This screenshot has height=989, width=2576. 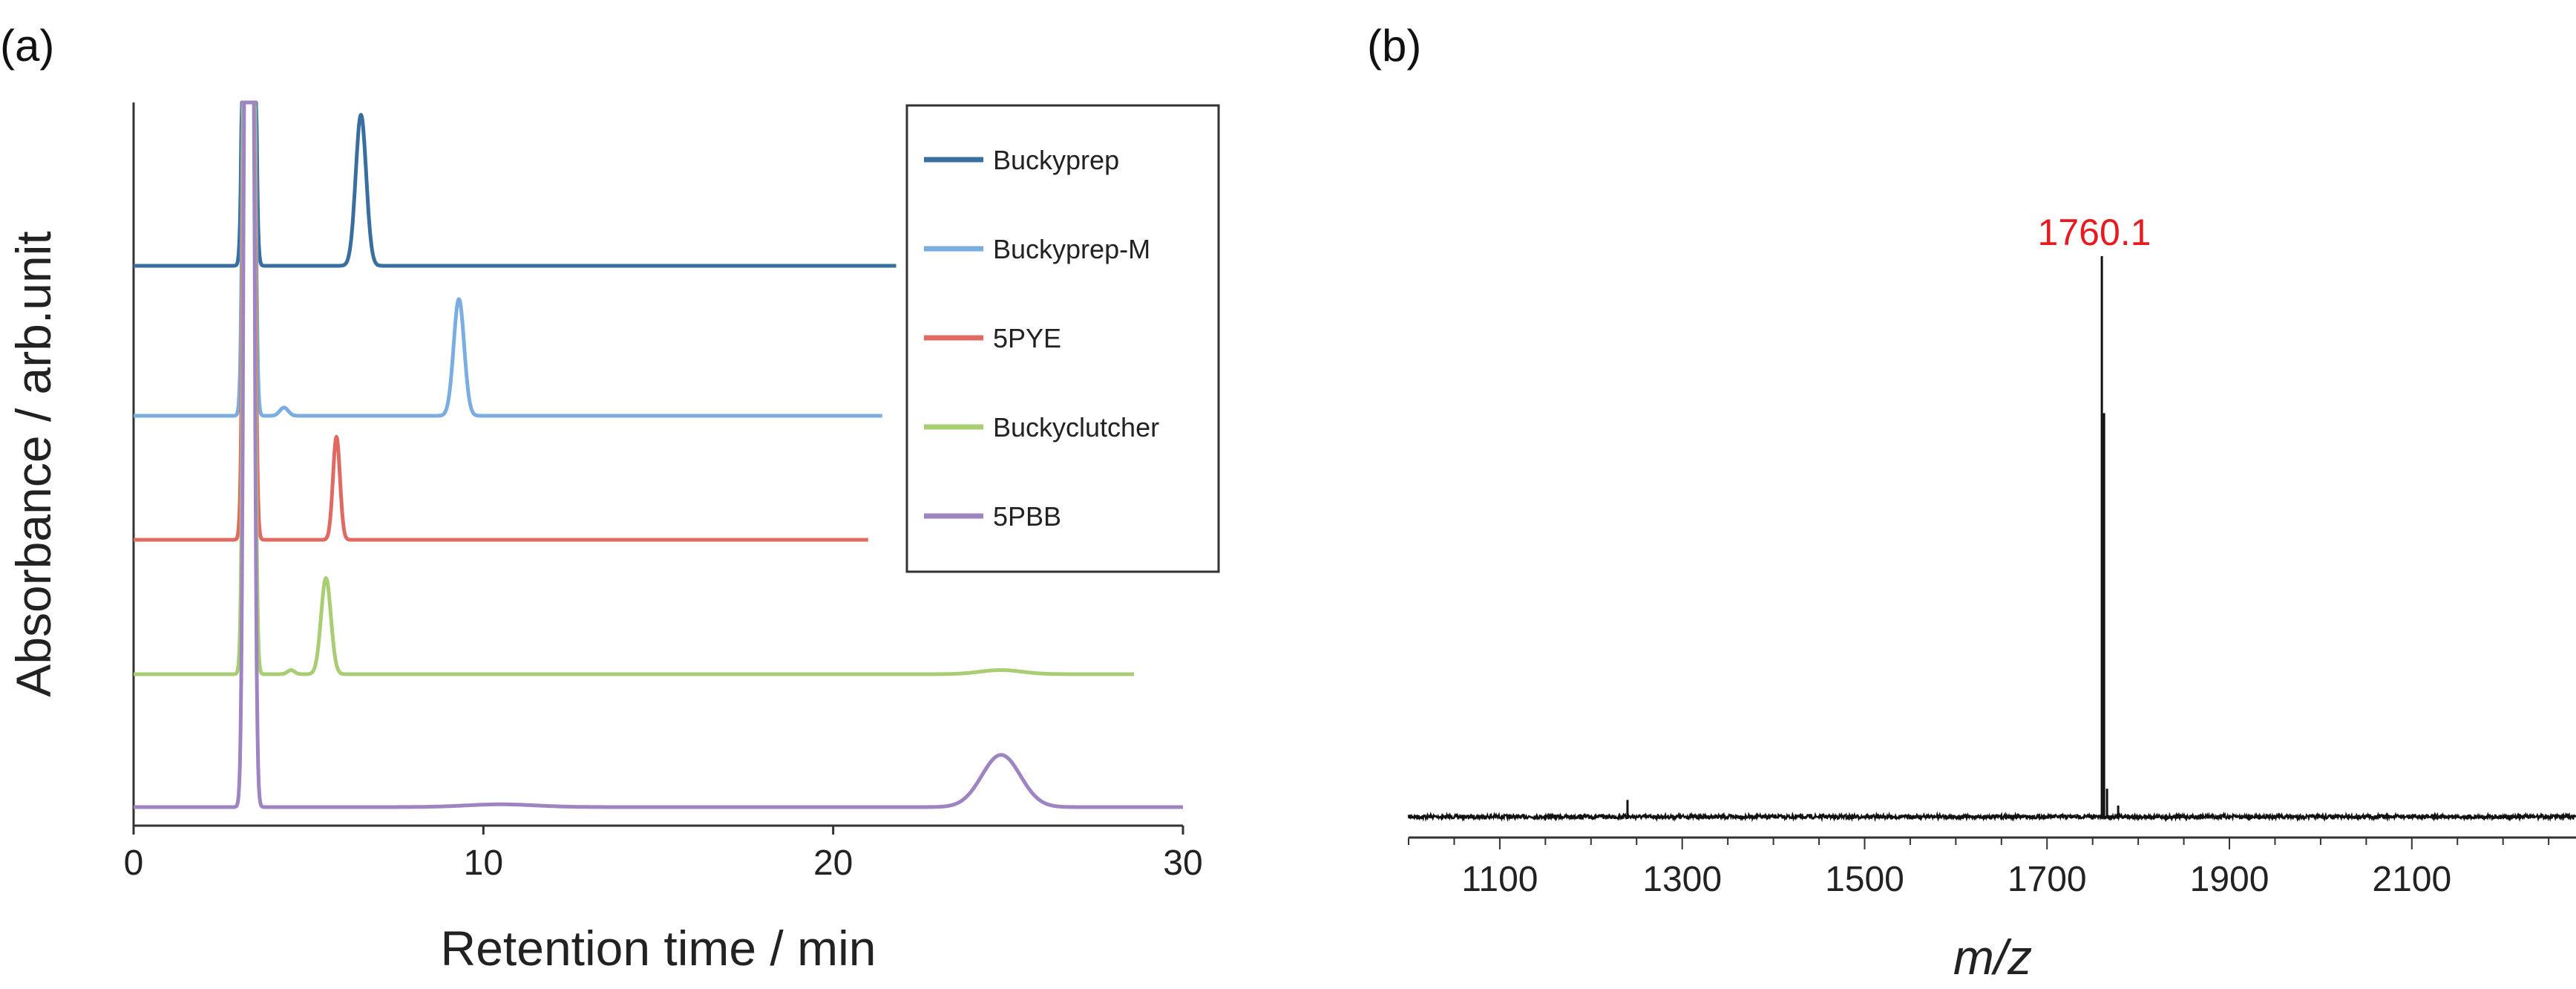 I want to click on panel-b-x-tick-label: 1100, so click(x=1499, y=880).